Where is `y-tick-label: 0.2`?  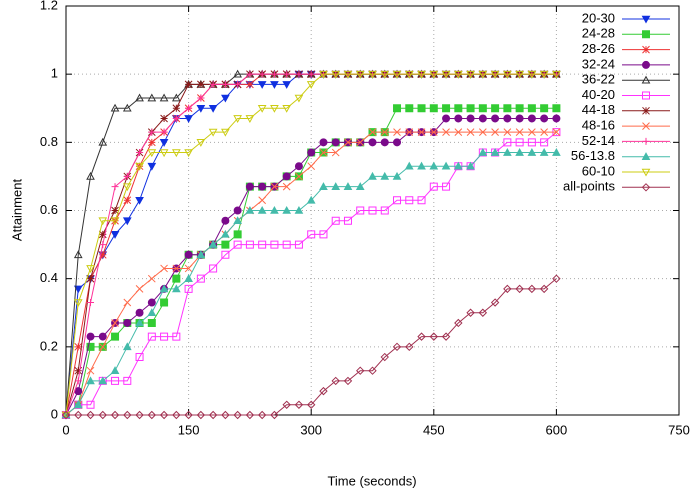 y-tick-label: 0.2 is located at coordinates (49, 345).